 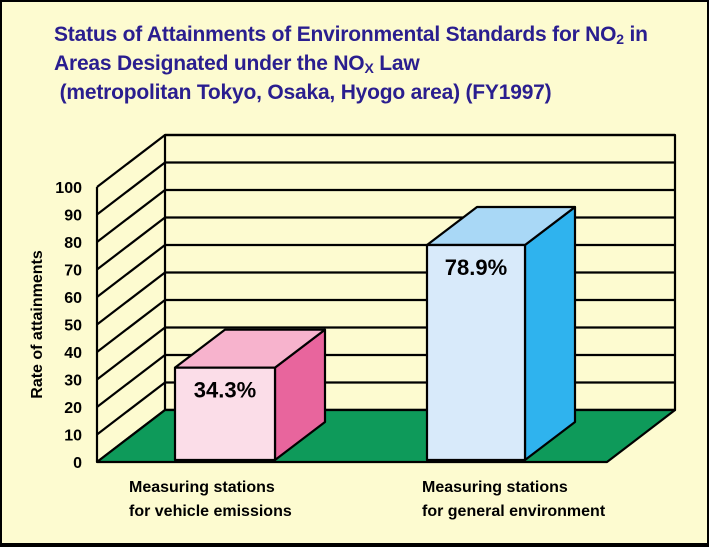 What do you see at coordinates (209, 63) in the screenshot?
I see `title-line-2-main: Areas Designated under the NO` at bounding box center [209, 63].